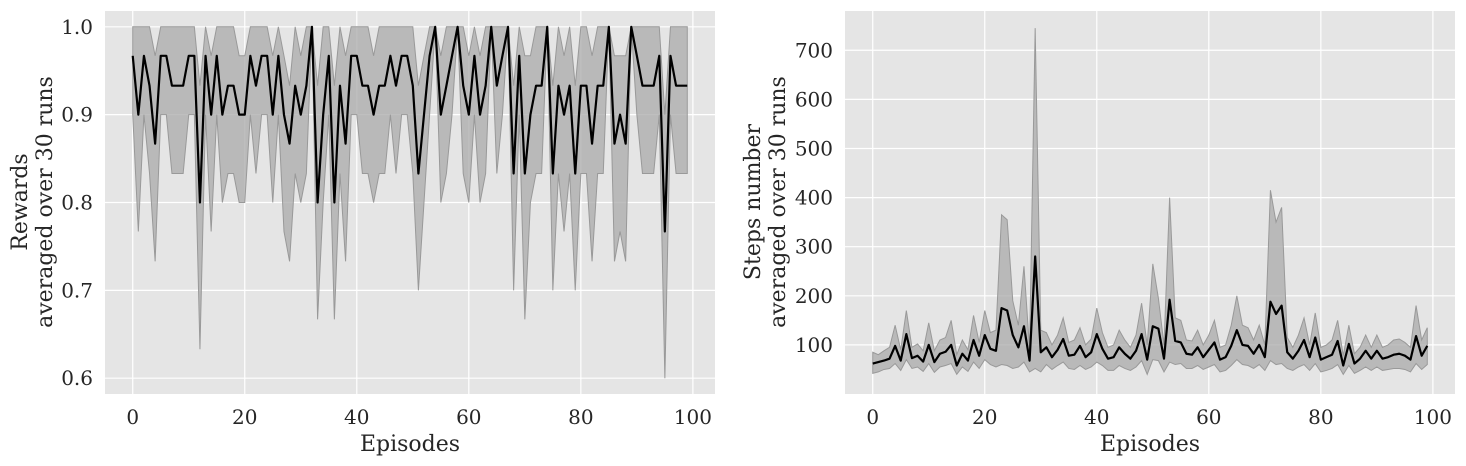 The height and width of the screenshot is (466, 1466). I want to click on y-tick-label-left-1: 0.7, so click(77, 290).